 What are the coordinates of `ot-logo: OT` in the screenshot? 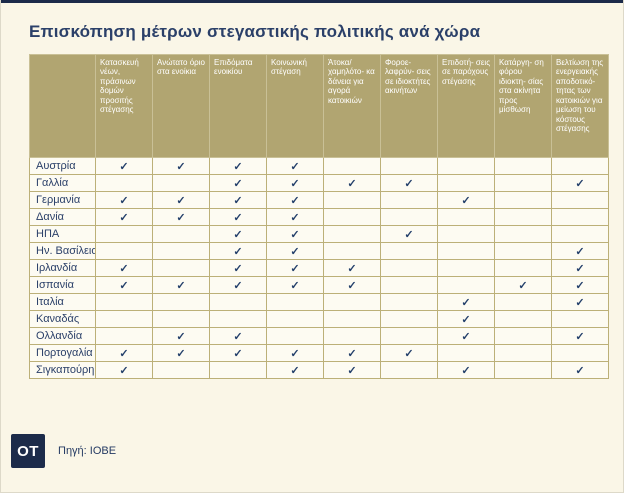 It's located at (28, 451).